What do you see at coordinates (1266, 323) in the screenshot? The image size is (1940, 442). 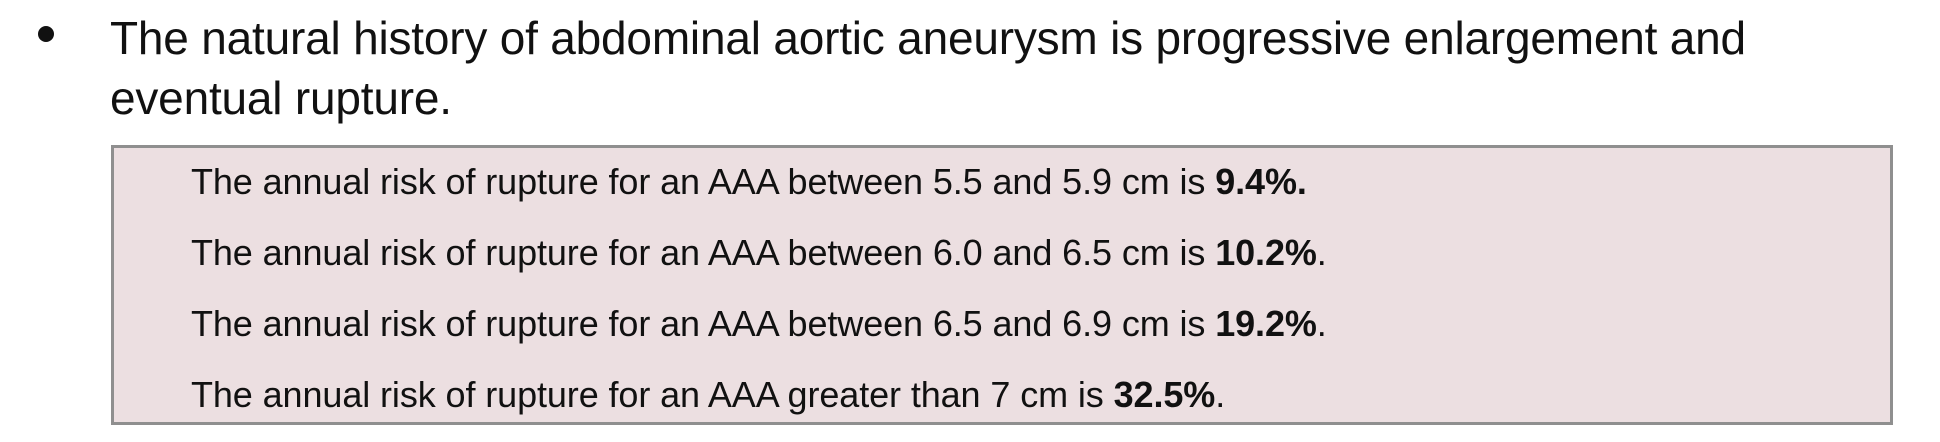 I see `risk-value: 19.2%` at bounding box center [1266, 323].